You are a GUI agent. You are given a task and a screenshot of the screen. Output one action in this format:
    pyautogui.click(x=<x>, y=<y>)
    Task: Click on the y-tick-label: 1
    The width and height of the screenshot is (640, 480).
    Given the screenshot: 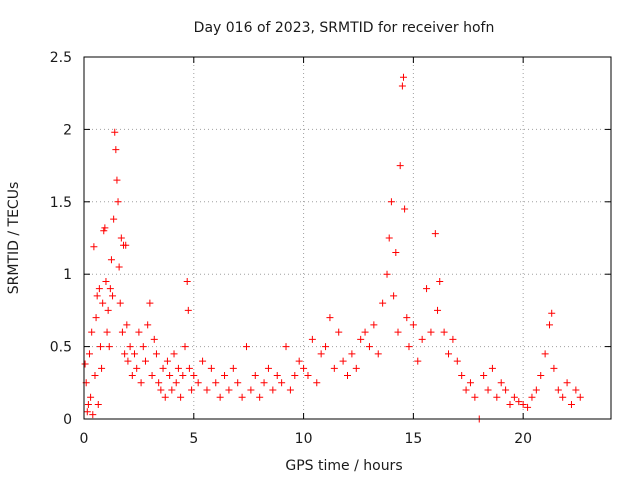 What is the action you would take?
    pyautogui.click(x=67, y=275)
    